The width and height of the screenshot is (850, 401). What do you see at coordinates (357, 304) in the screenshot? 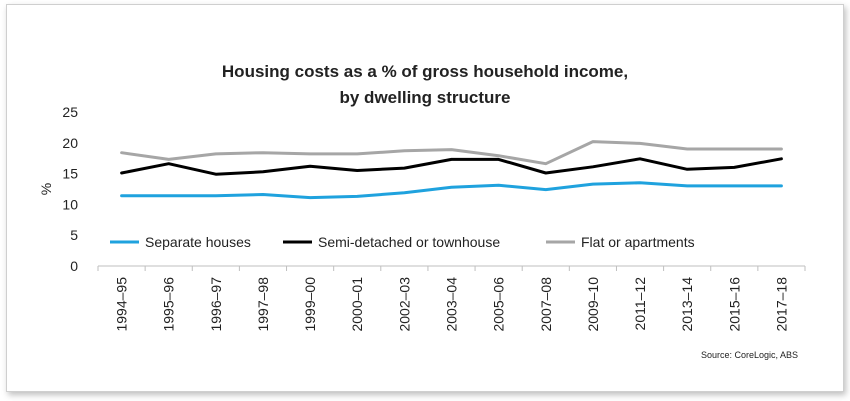
I see `x-tick-label: 2000–01` at bounding box center [357, 304].